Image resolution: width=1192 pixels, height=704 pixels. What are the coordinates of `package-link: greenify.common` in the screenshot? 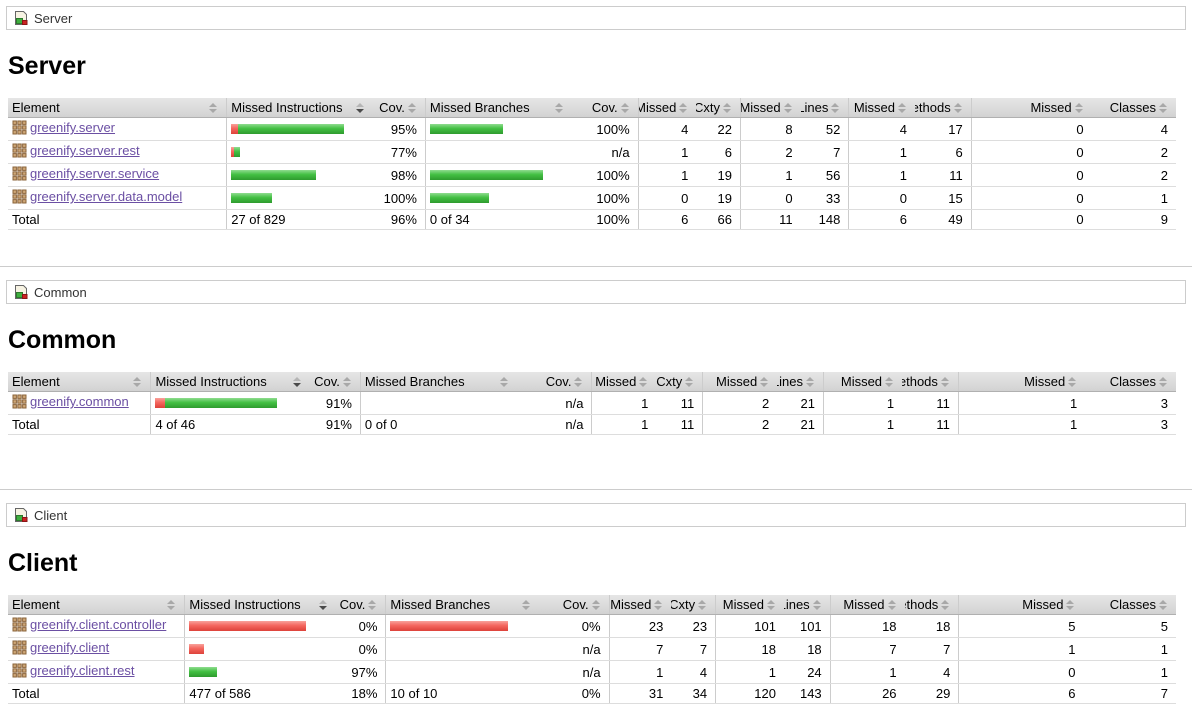 It's located at (79, 401).